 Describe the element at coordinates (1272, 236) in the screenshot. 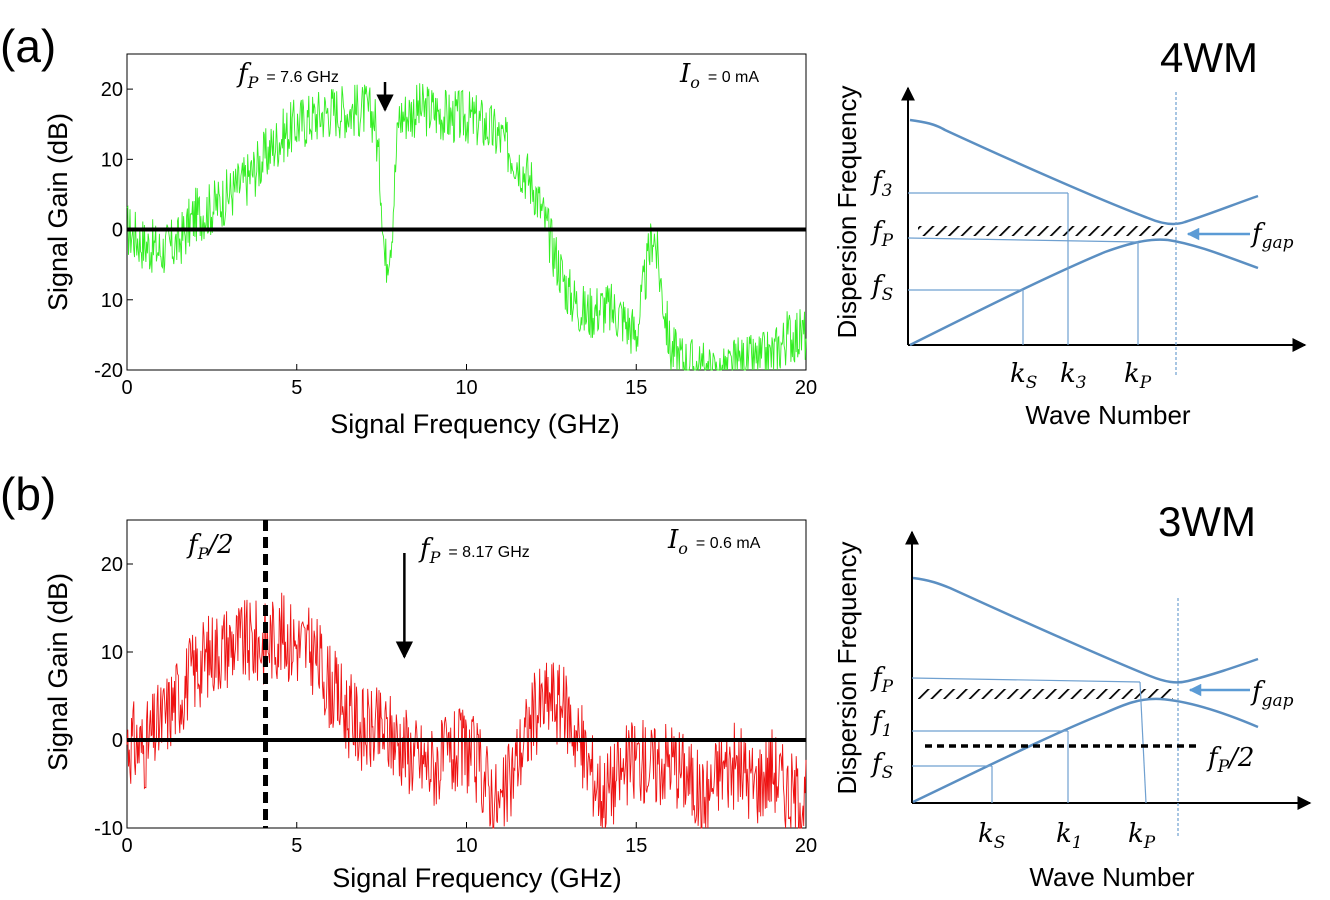

I see `diagram-a-gap-label: fgap` at that location.